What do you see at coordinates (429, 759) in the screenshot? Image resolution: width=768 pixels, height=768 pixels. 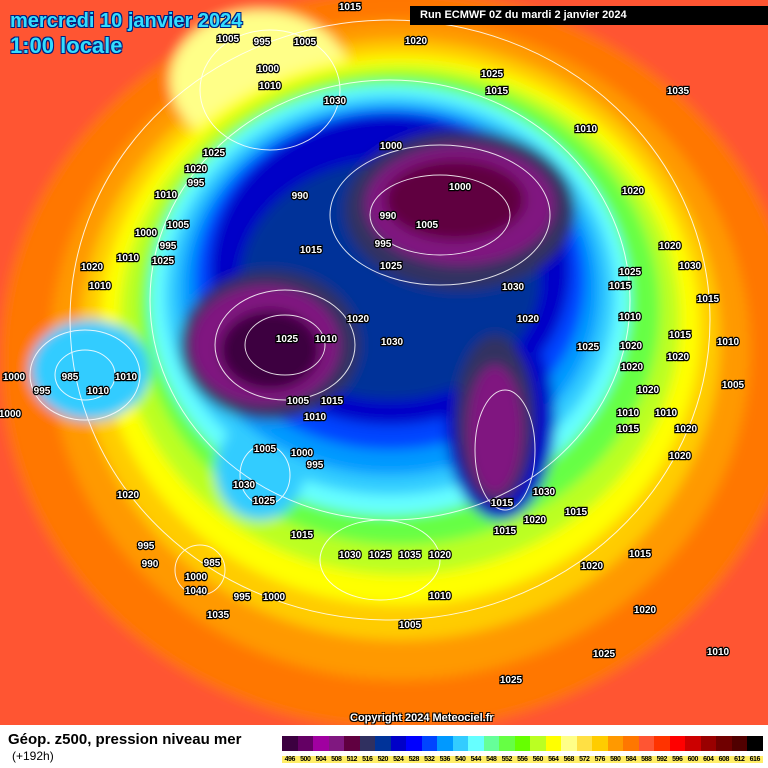 I see `legend-label: 532` at bounding box center [429, 759].